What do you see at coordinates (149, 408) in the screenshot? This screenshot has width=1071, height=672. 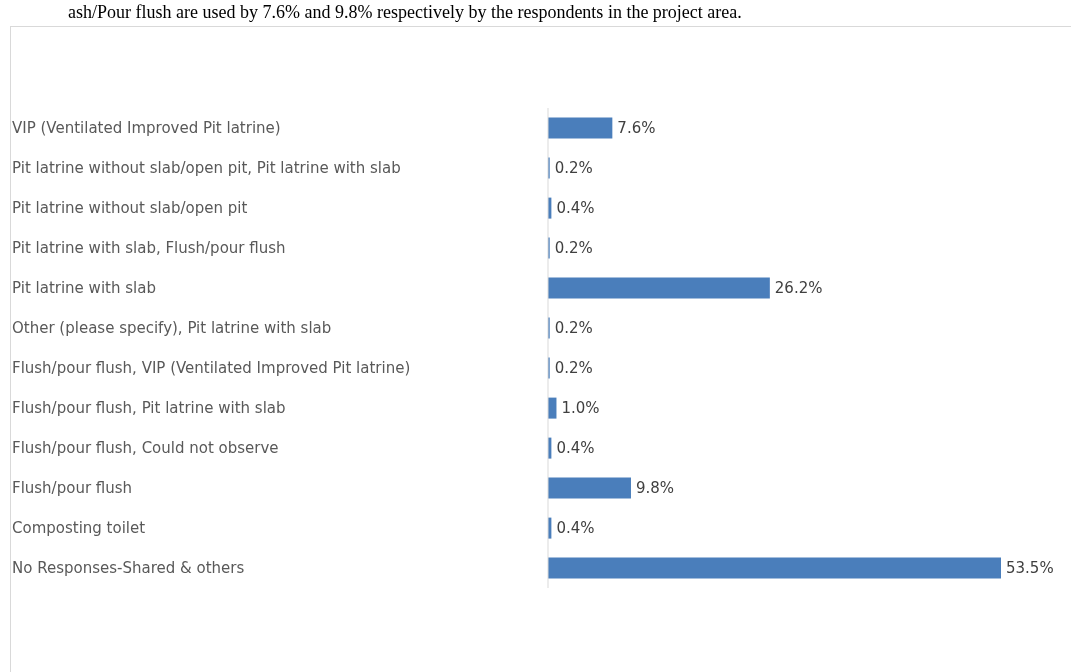 I see `y-tick-label: Flush/pour flush, Pit latrine with slab` at bounding box center [149, 408].